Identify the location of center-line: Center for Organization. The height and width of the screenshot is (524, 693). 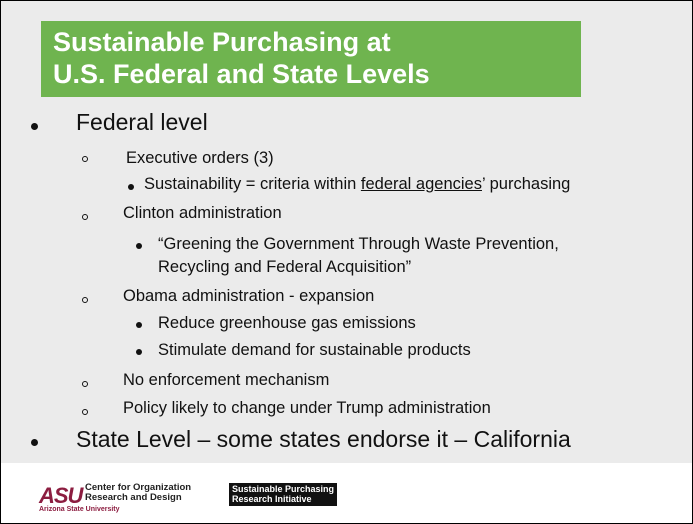
(138, 487).